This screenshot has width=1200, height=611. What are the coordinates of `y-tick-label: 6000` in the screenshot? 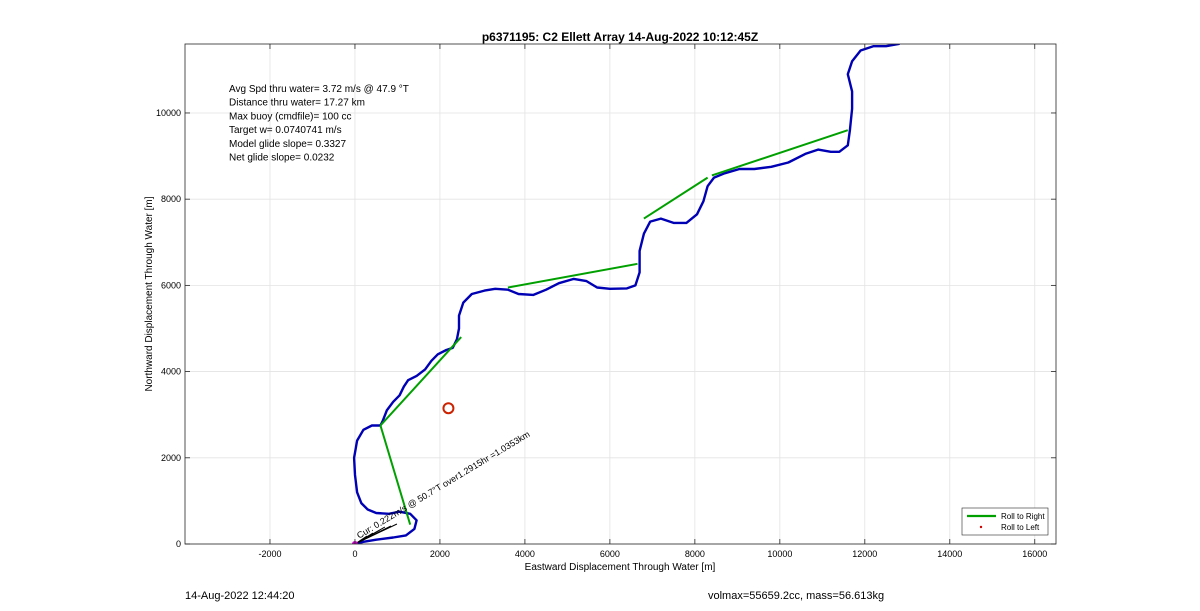 It's located at (171, 285).